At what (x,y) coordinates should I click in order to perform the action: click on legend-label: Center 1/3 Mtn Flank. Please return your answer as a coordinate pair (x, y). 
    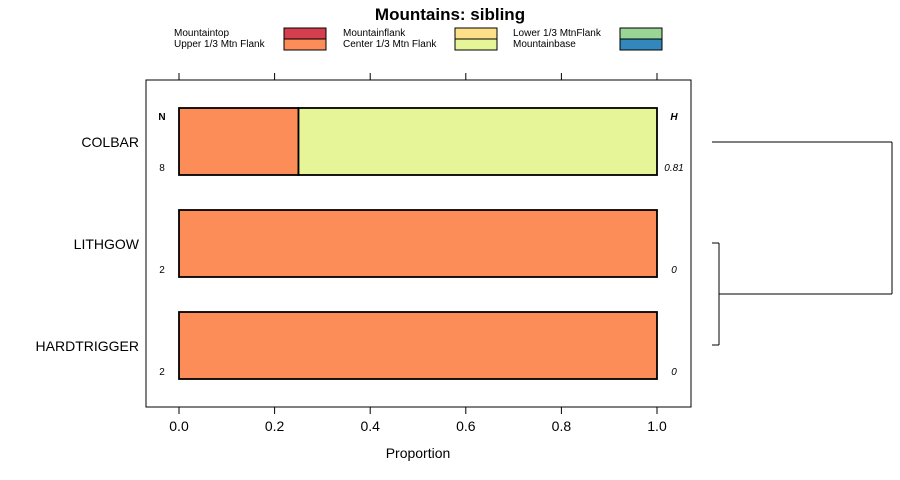
    Looking at the image, I should click on (390, 44).